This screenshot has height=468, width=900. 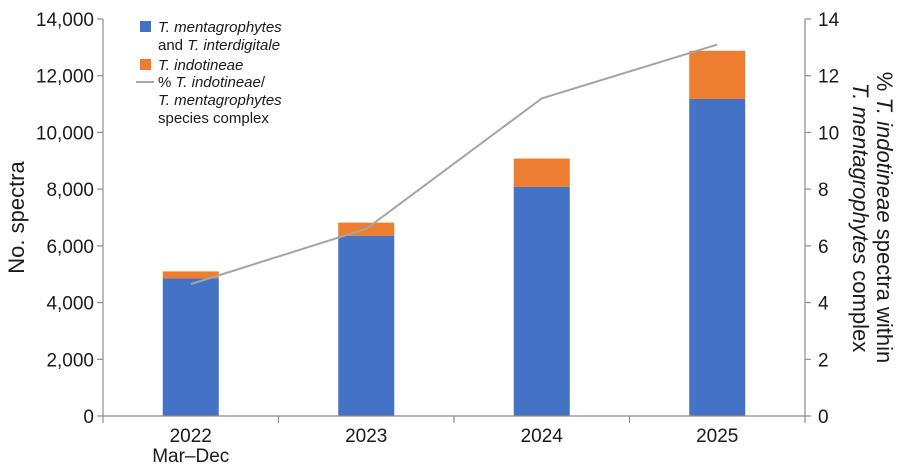 What do you see at coordinates (542, 436) in the screenshot?
I see `x-tick-label: 2024` at bounding box center [542, 436].